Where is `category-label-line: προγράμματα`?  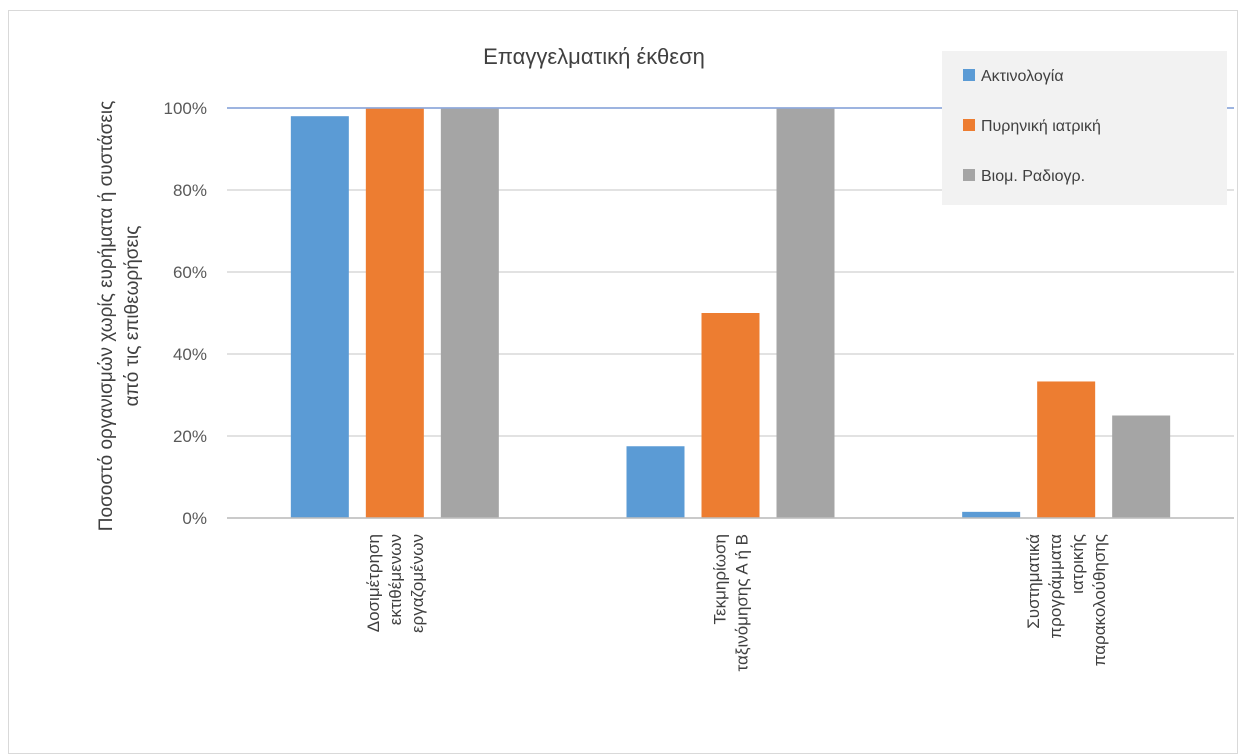
category-label-line: προγράμματα is located at coordinates (1055, 586).